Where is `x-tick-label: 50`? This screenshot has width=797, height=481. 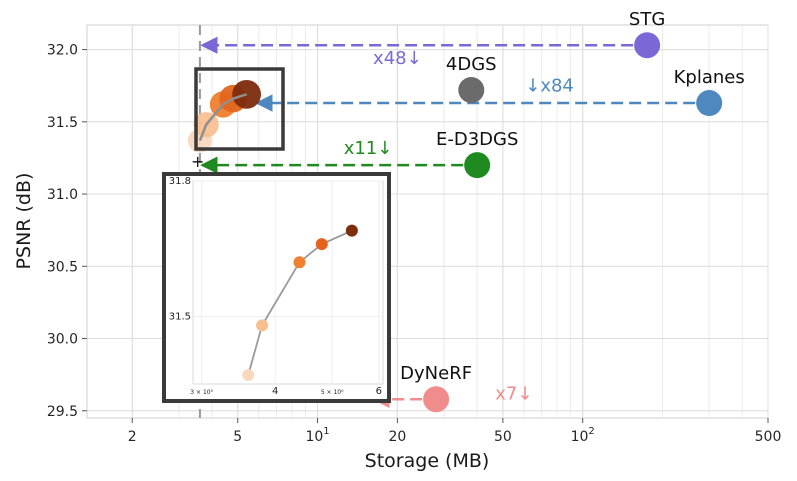
x-tick-label: 50 is located at coordinates (503, 437).